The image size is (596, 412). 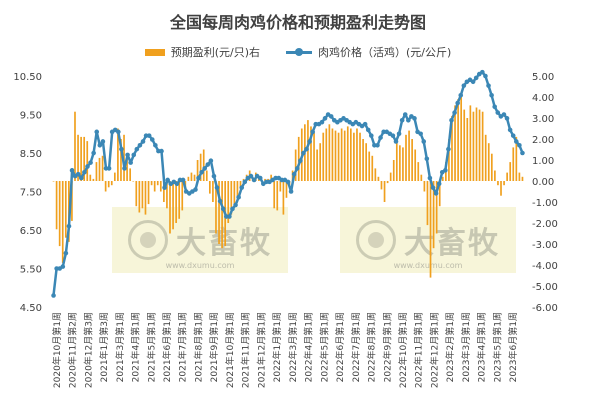 I want to click on right-axis-tick: 5.00, so click(x=543, y=77).